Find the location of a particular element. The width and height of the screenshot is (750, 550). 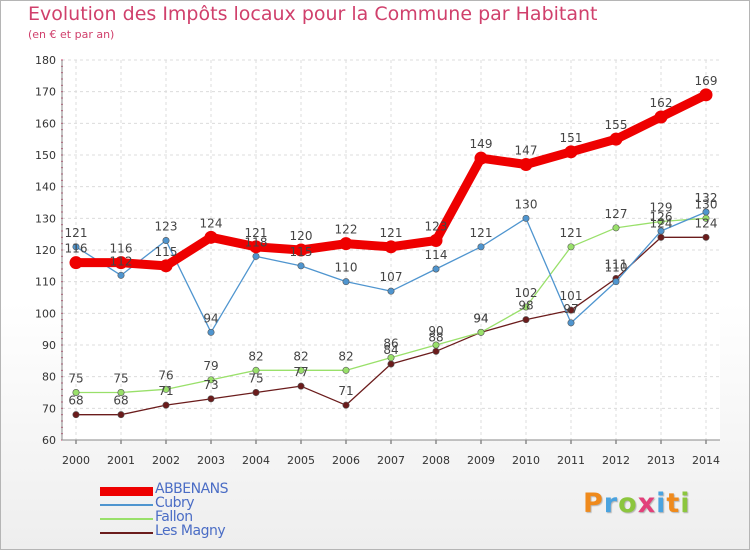

data-label: 126 is located at coordinates (661, 217).